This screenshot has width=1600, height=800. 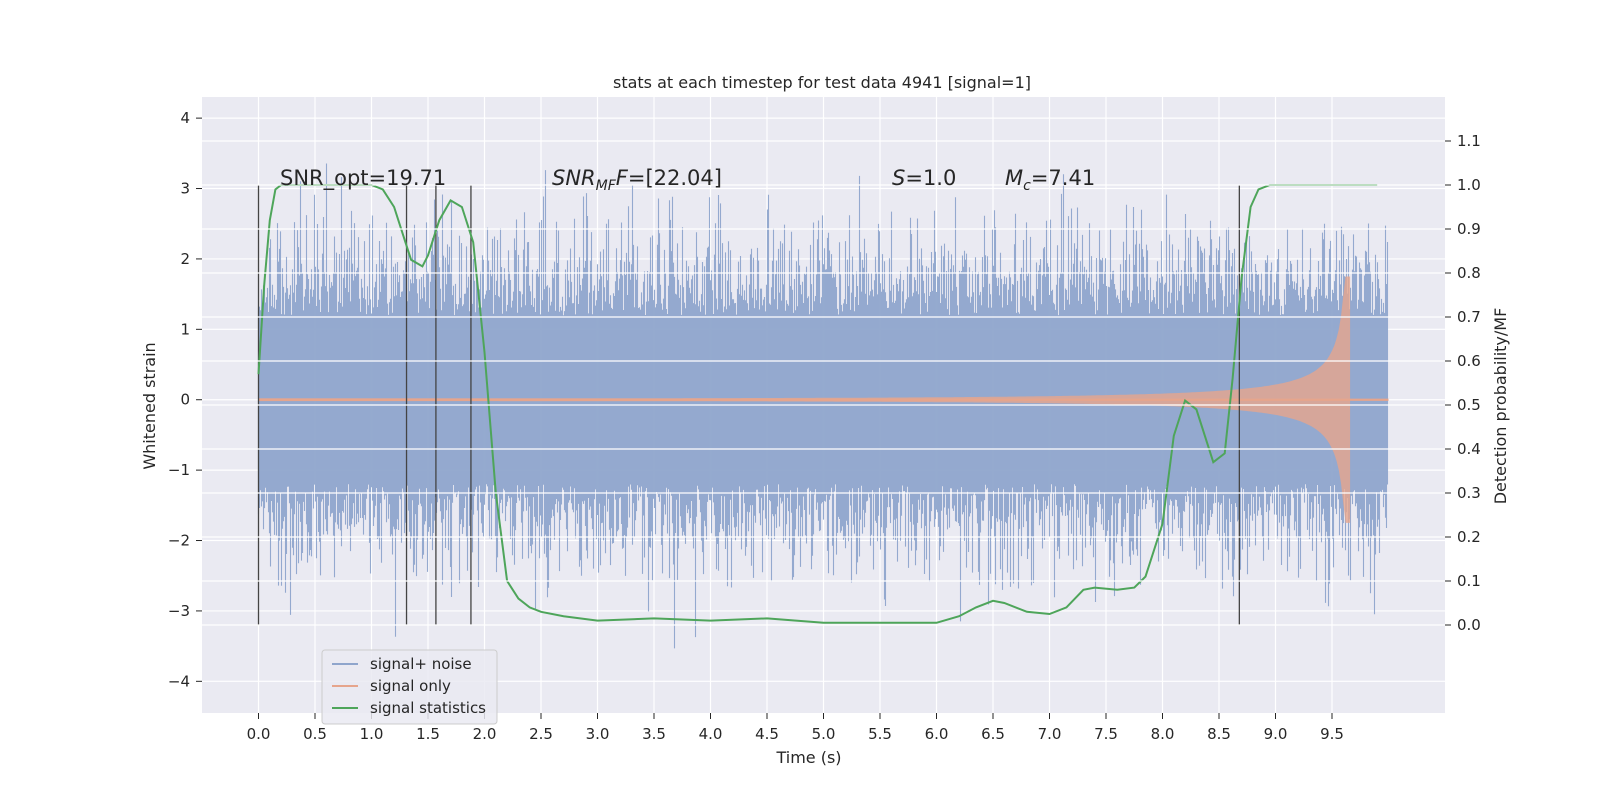 What do you see at coordinates (428, 708) in the screenshot?
I see `legend-label-stats: signal statistics` at bounding box center [428, 708].